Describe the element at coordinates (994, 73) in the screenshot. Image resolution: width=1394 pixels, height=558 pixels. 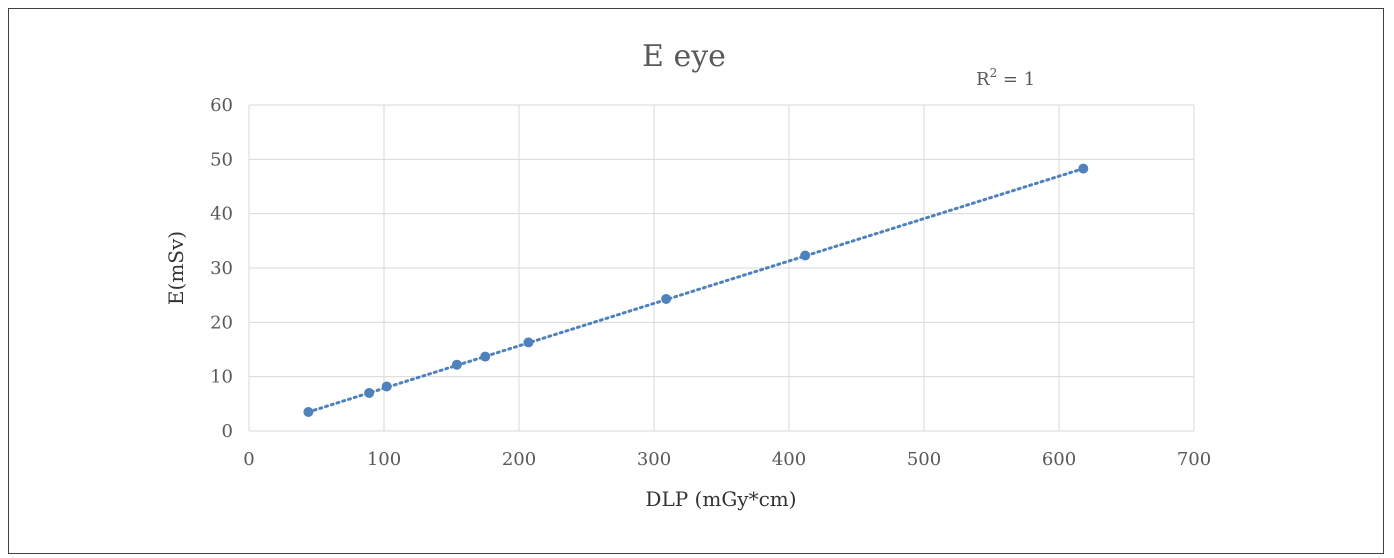
I see `r-squared-sup: 2` at that location.